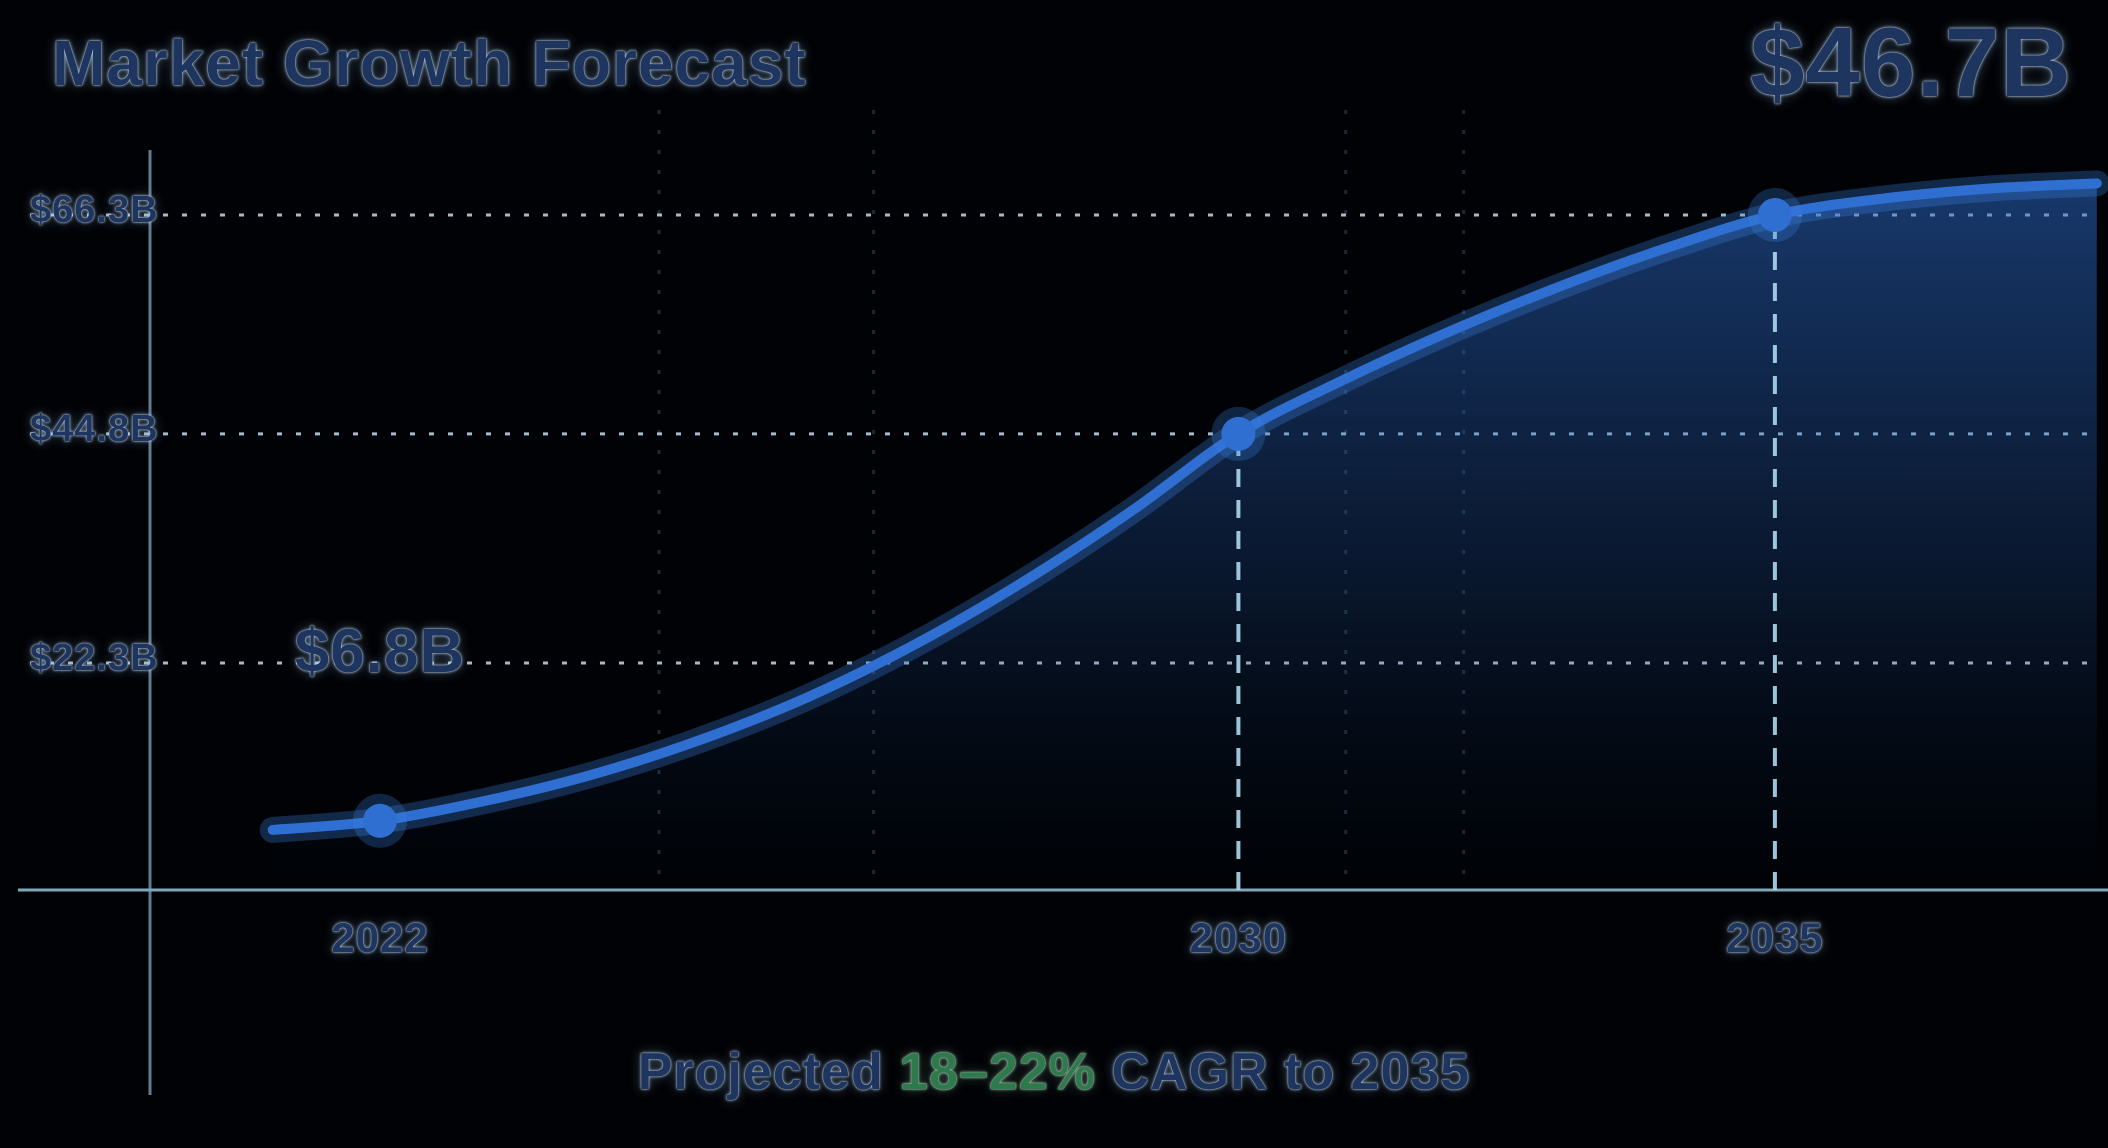  What do you see at coordinates (94, 210) in the screenshot?
I see `y-axis-tick-label: $66.3B` at bounding box center [94, 210].